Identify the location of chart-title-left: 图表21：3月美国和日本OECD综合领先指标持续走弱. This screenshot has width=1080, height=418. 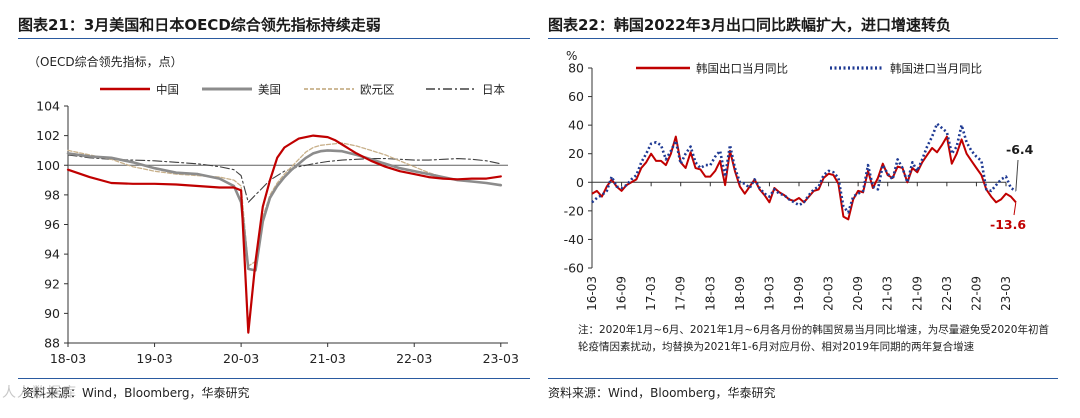
(199, 24).